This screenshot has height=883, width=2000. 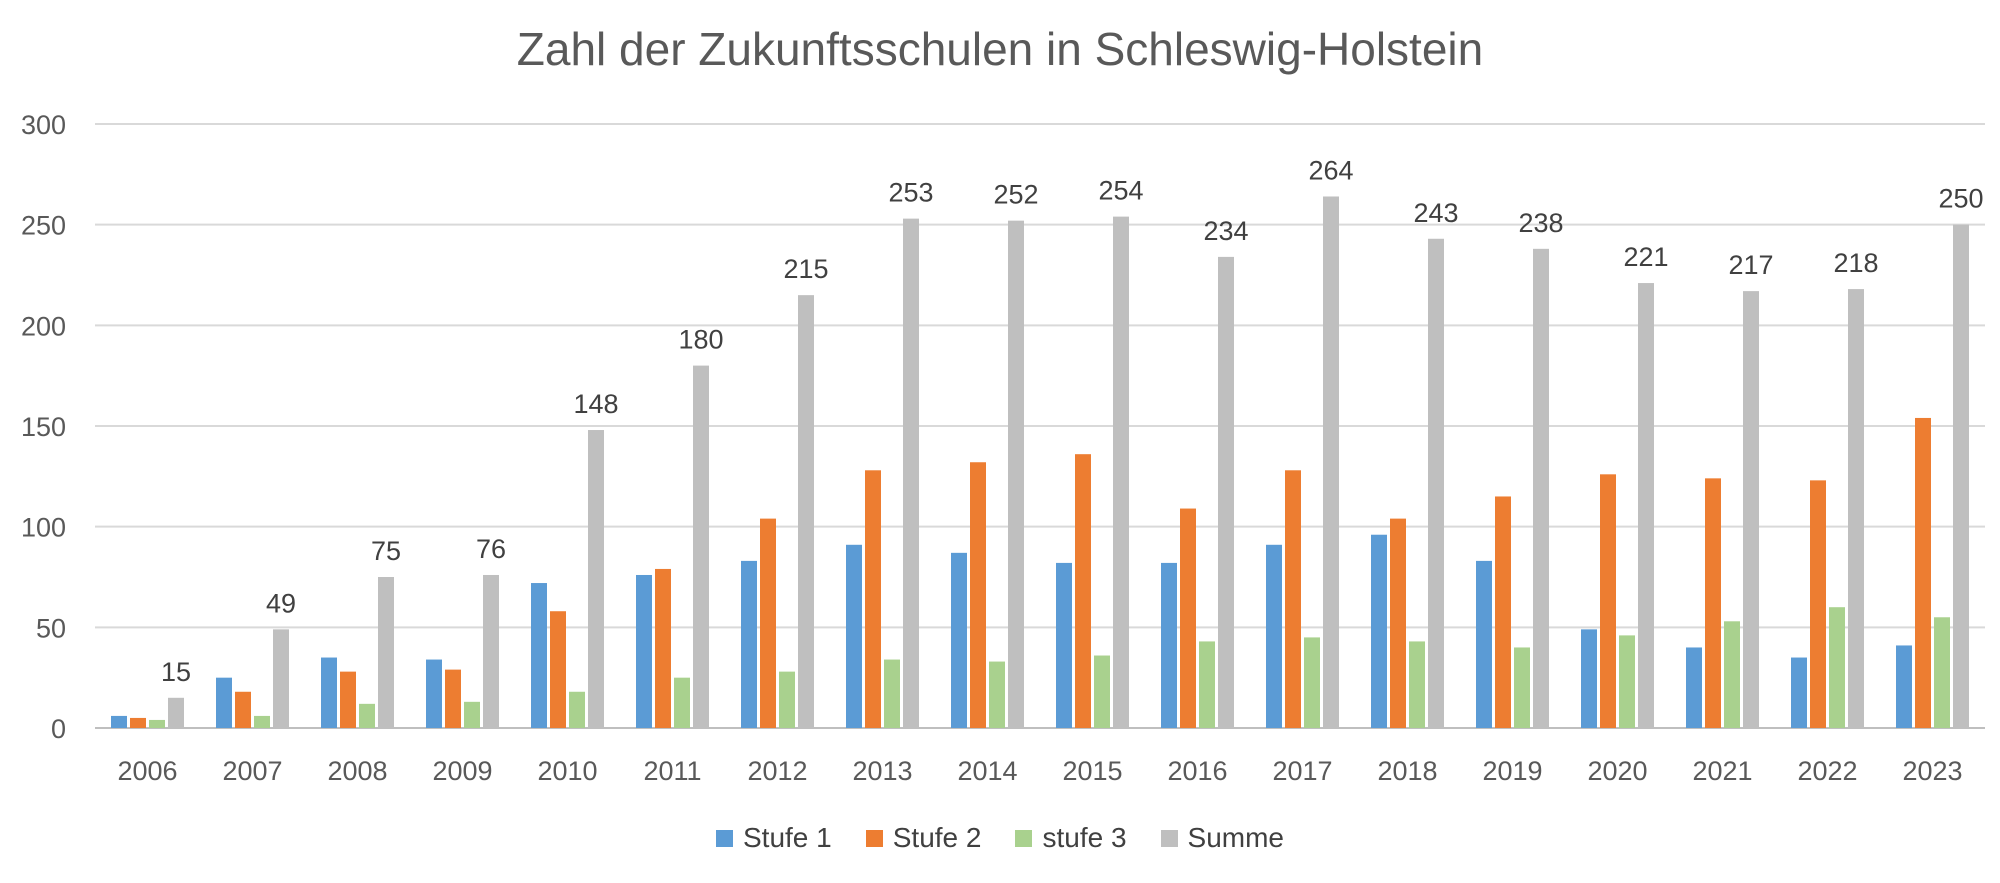 I want to click on bar-stufe-1-2014, so click(x=959, y=640).